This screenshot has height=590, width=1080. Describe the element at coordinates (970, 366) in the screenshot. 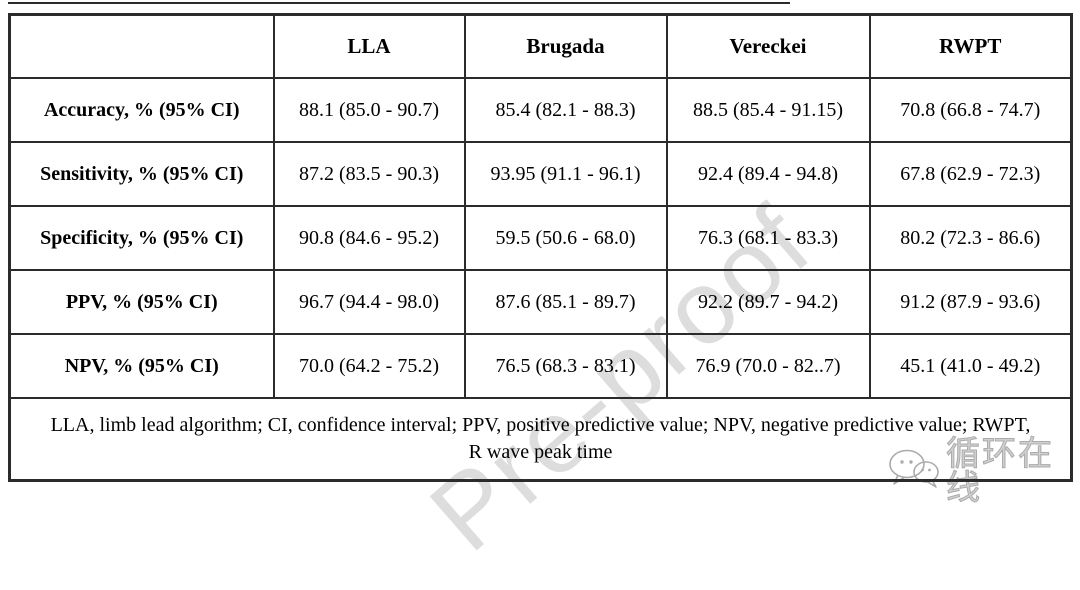

I see `cell-value: 45.1 (41.0 - 49.2)` at that location.